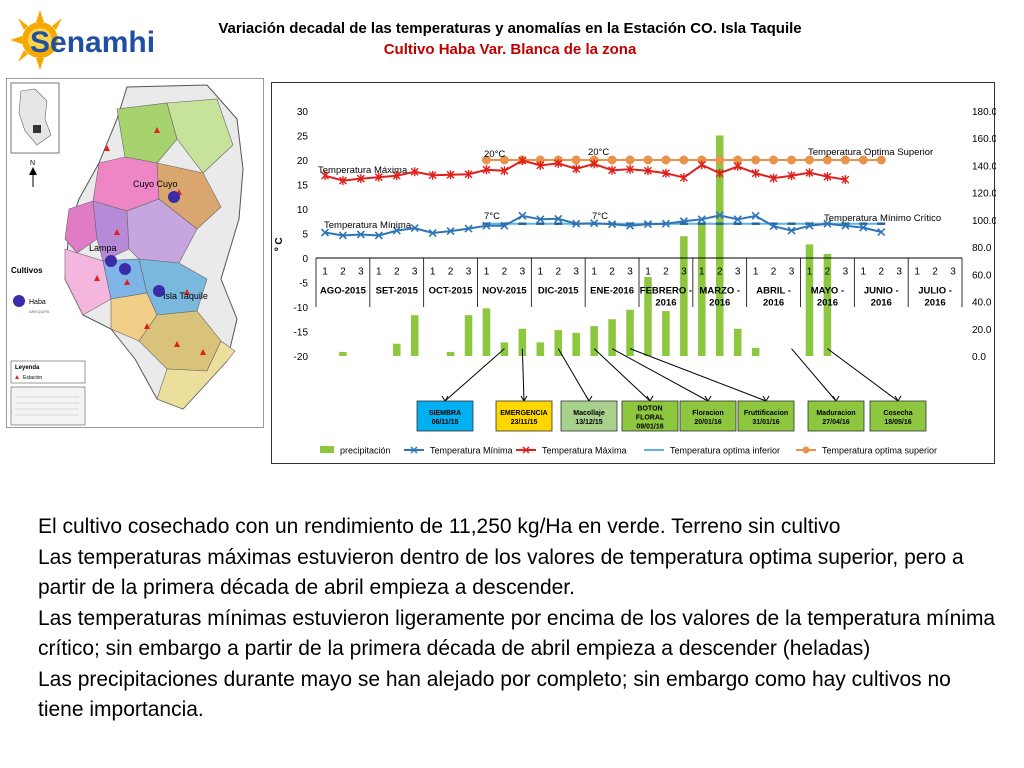  Describe the element at coordinates (155, 184) in the screenshot. I see `map-label-cuyo-cuyo: Cuyo Cuyo` at that location.